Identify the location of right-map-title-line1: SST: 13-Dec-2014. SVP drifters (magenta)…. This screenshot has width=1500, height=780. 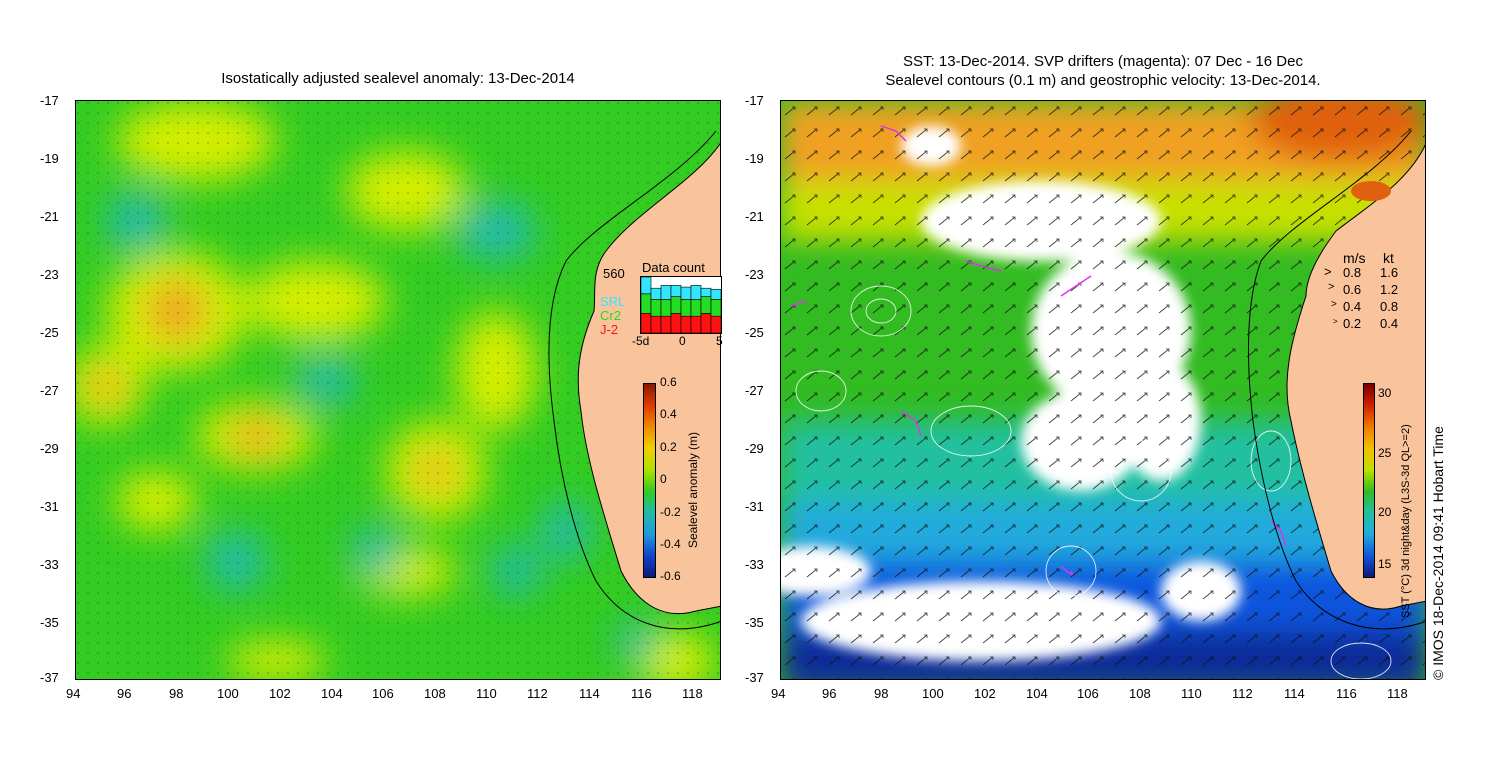
(1103, 61).